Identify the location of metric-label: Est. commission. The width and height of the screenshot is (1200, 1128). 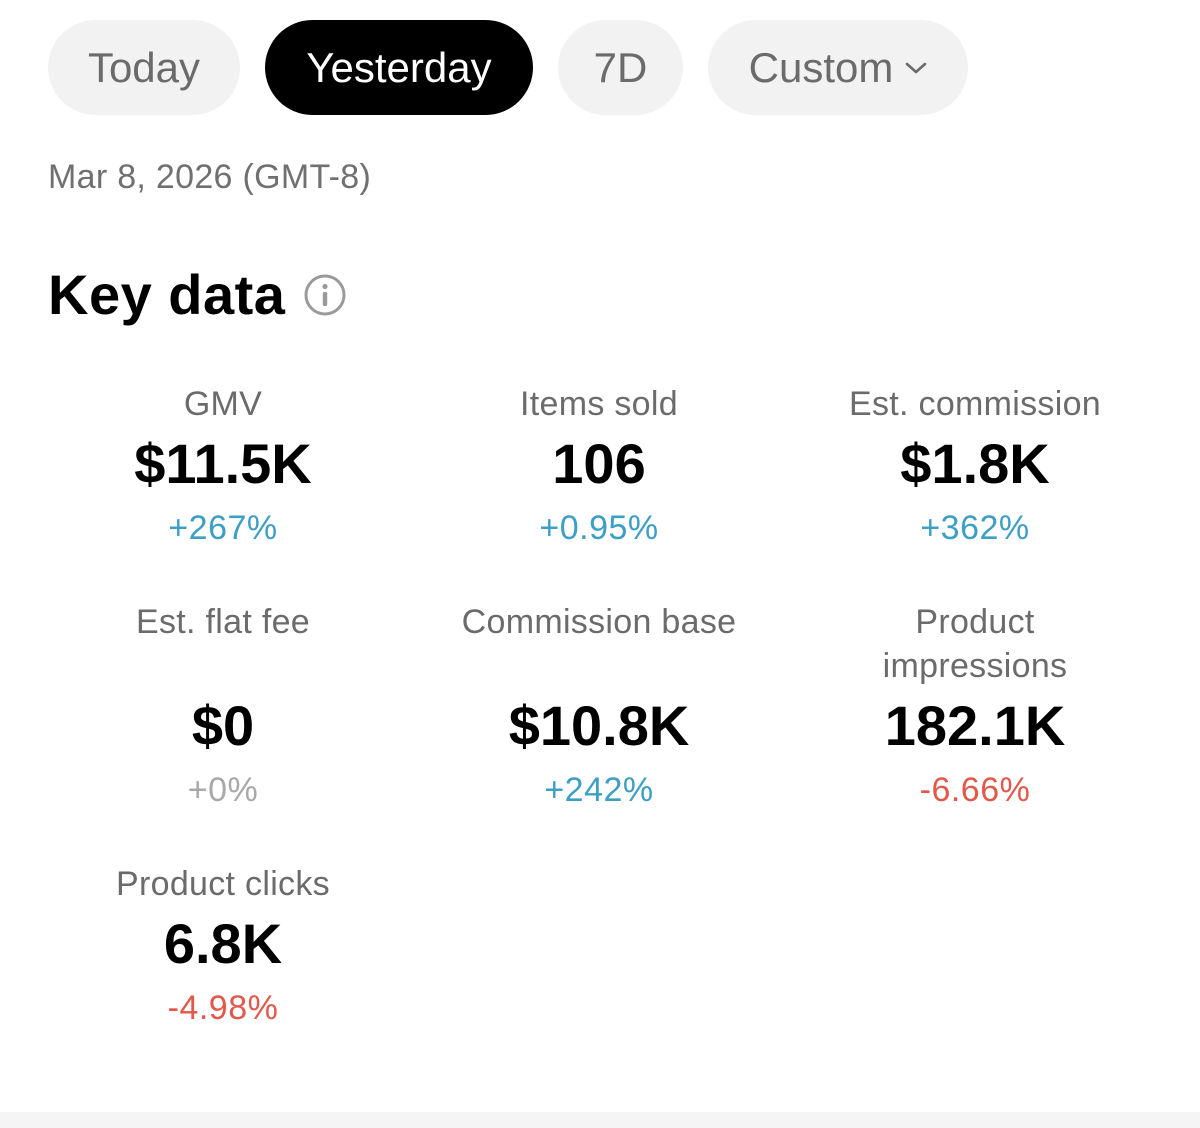
(975, 404).